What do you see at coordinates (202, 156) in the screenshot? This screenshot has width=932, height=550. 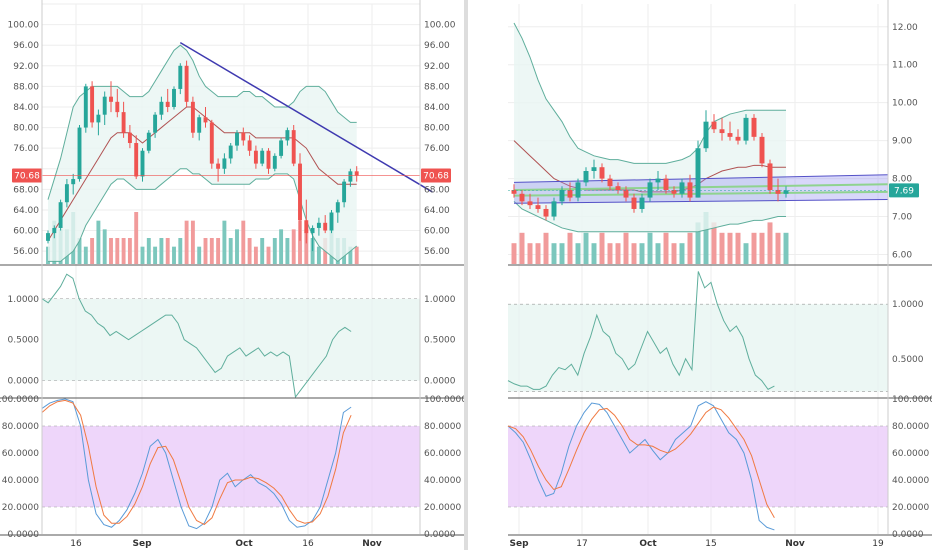 I see `candlesticks` at bounding box center [202, 156].